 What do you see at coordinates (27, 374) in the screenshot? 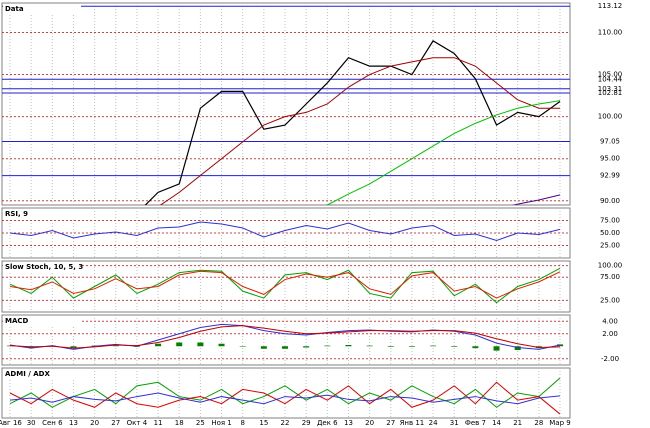
I see `panel-title: ADMI / ADX` at bounding box center [27, 374].